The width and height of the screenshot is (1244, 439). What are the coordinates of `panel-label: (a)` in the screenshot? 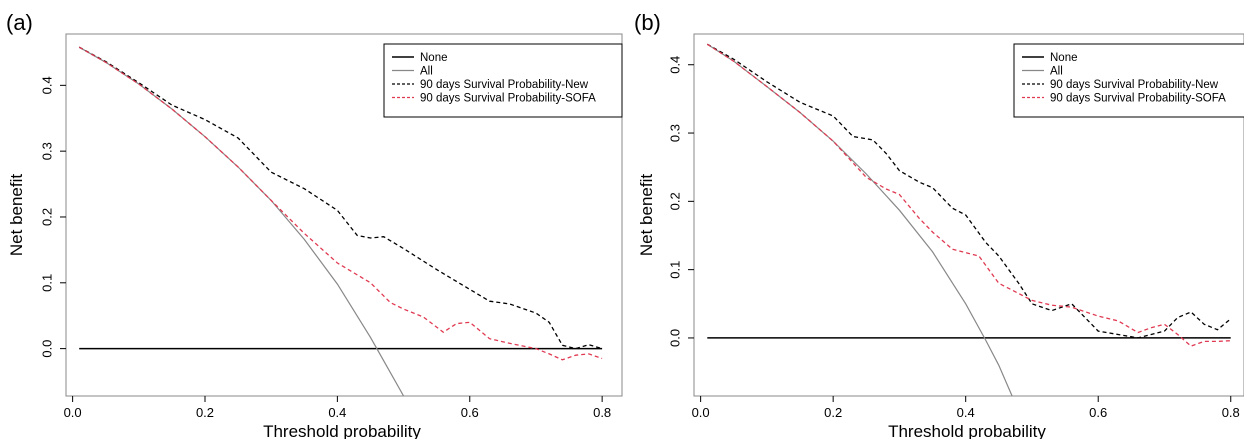 It's located at (19, 22).